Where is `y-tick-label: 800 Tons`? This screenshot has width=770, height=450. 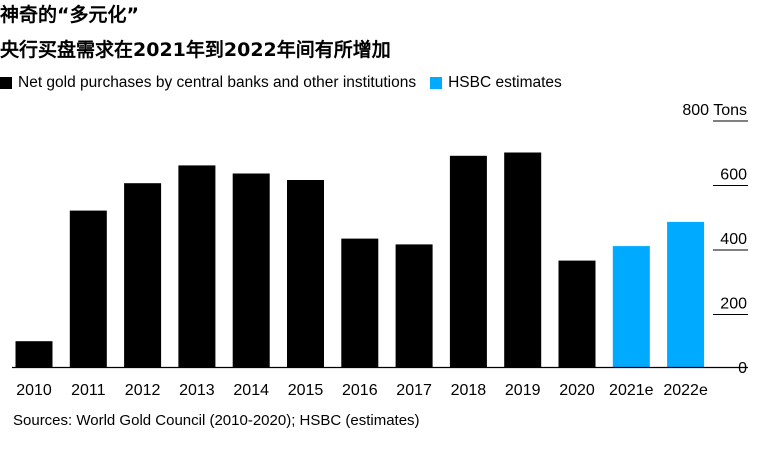
y-tick-label: 800 Tons is located at coordinates (714, 110).